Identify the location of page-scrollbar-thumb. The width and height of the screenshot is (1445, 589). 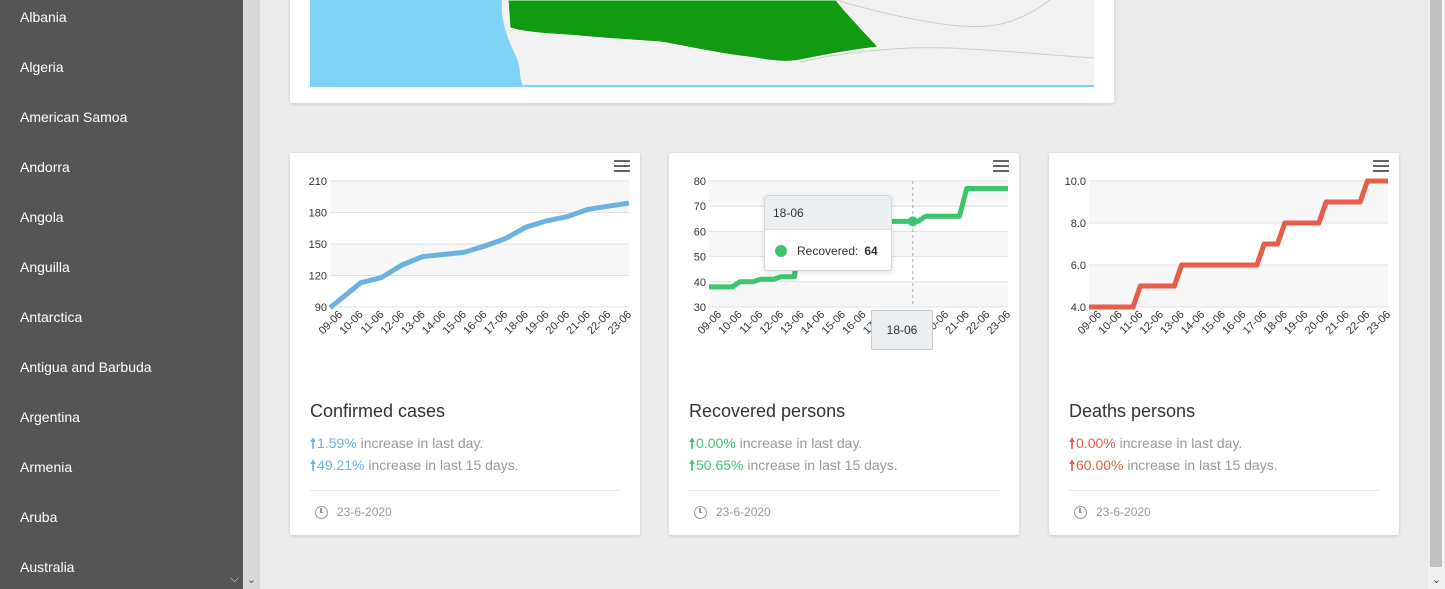
(1436, 283).